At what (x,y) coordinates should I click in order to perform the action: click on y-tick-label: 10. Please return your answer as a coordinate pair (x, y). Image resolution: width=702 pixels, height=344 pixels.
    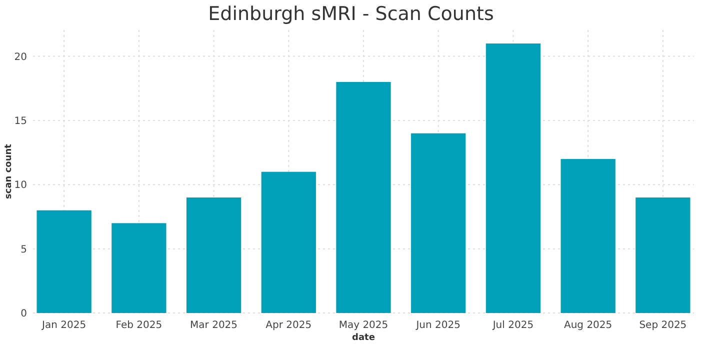
    Looking at the image, I should click on (20, 186).